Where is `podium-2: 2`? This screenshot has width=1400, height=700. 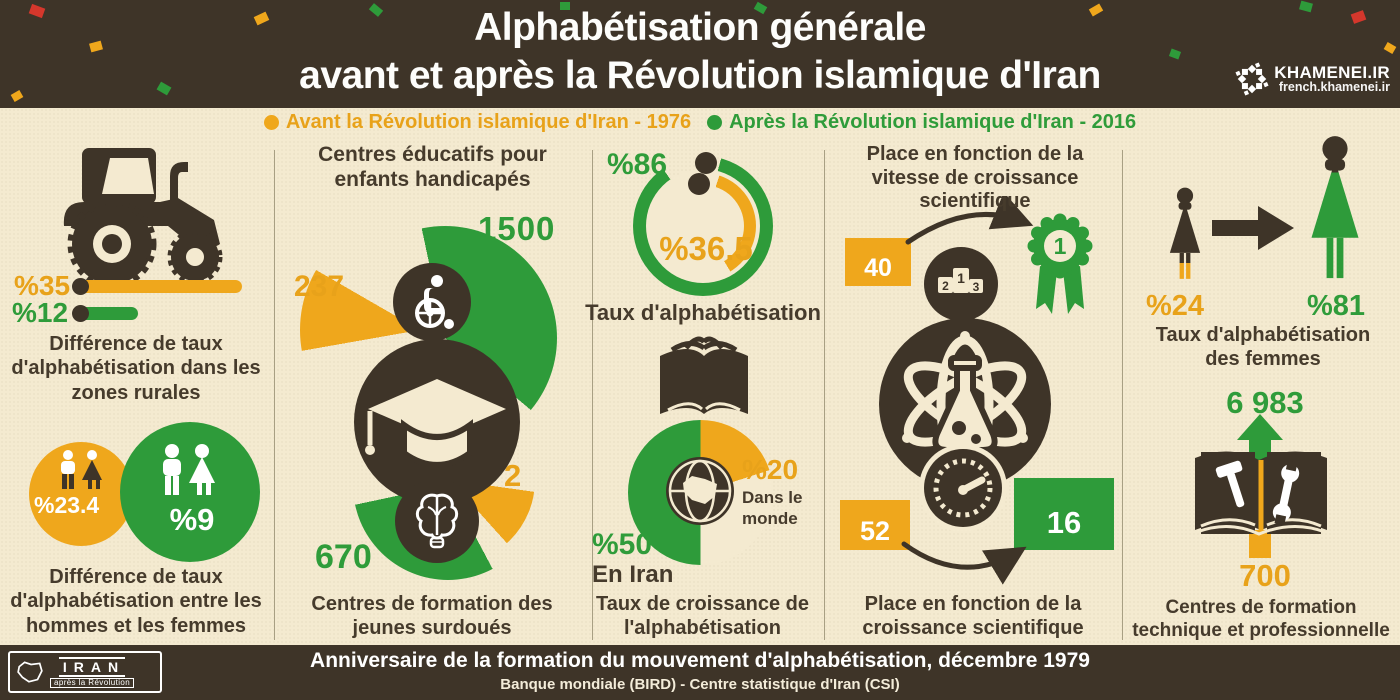
podium-2: 2 is located at coordinates (945, 286).